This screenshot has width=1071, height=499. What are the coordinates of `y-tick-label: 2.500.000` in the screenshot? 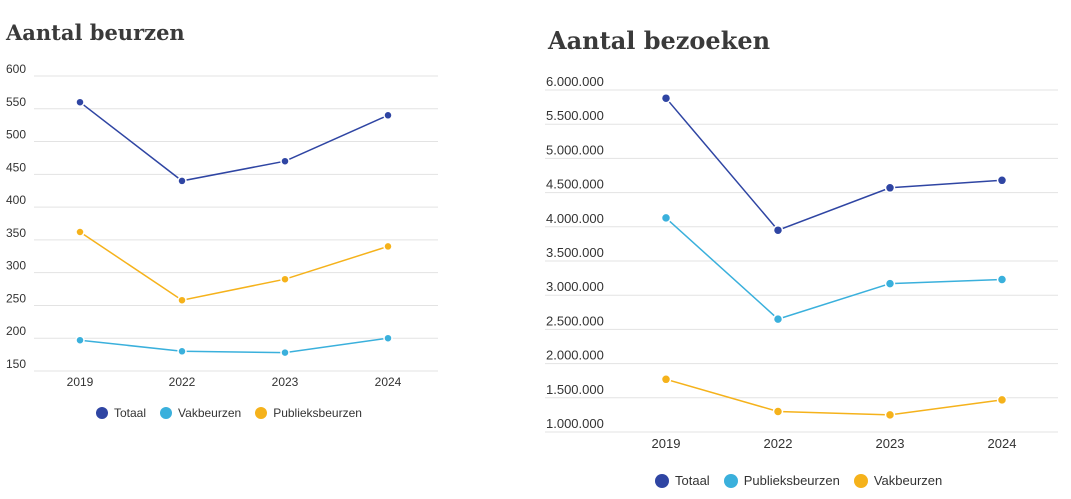 It's located at (575, 320).